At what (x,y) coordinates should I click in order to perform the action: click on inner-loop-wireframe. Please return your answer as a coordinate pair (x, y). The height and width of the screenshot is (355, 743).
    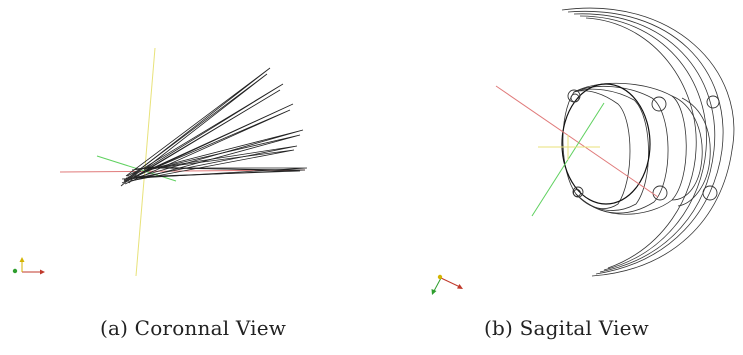
    Looking at the image, I should click on (636, 148).